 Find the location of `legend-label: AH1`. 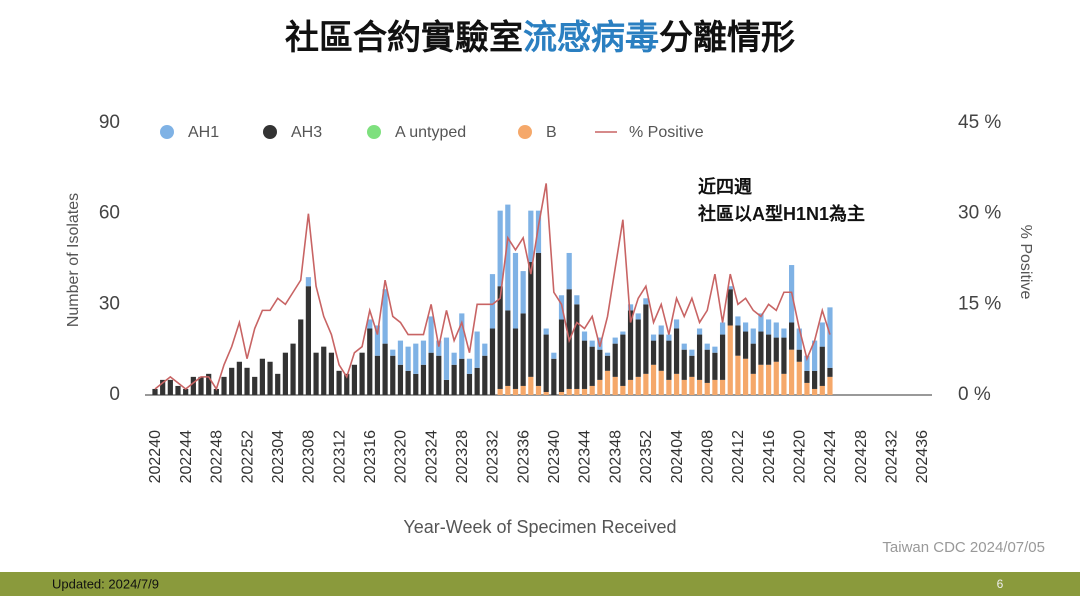

legend-label: AH1 is located at coordinates (203, 132).